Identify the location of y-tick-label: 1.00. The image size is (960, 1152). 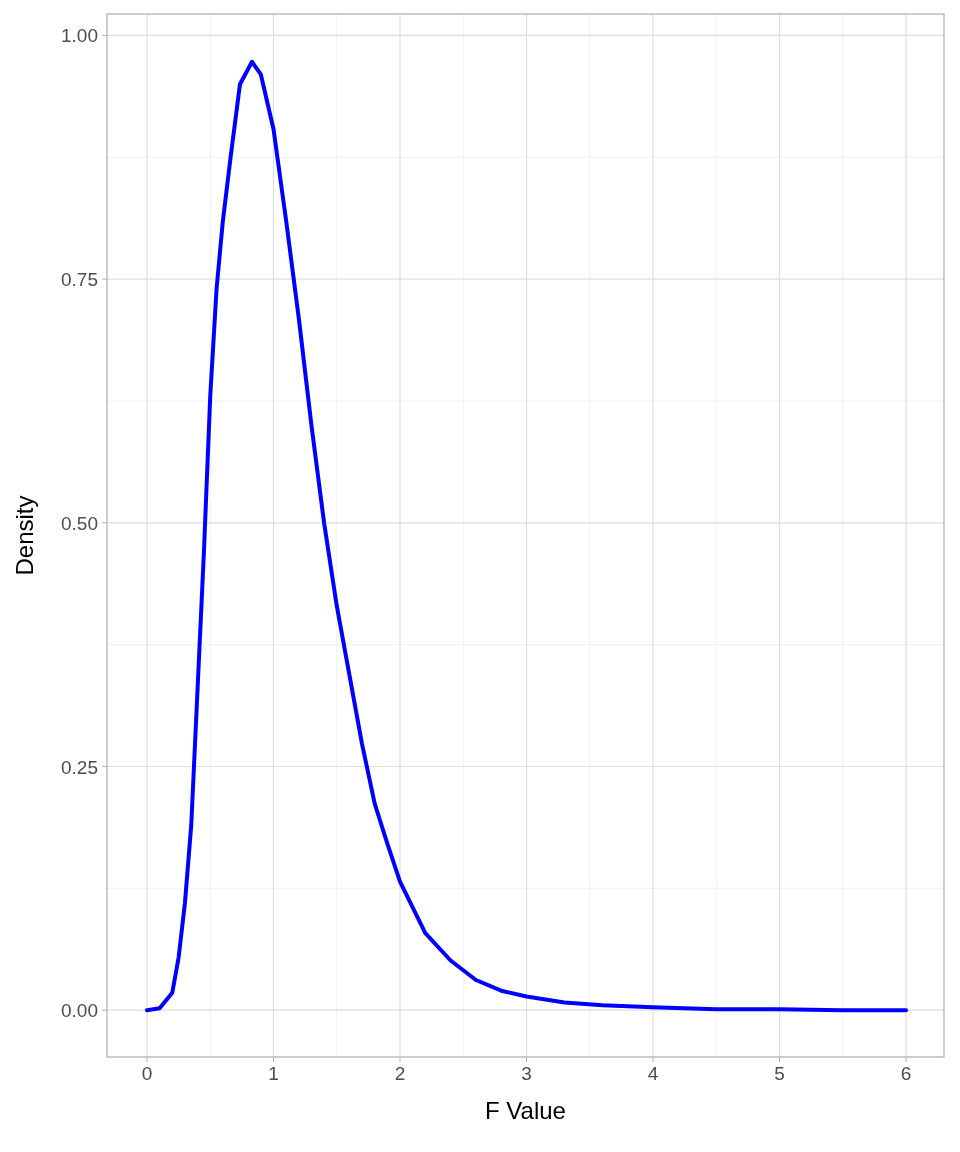
(79, 36).